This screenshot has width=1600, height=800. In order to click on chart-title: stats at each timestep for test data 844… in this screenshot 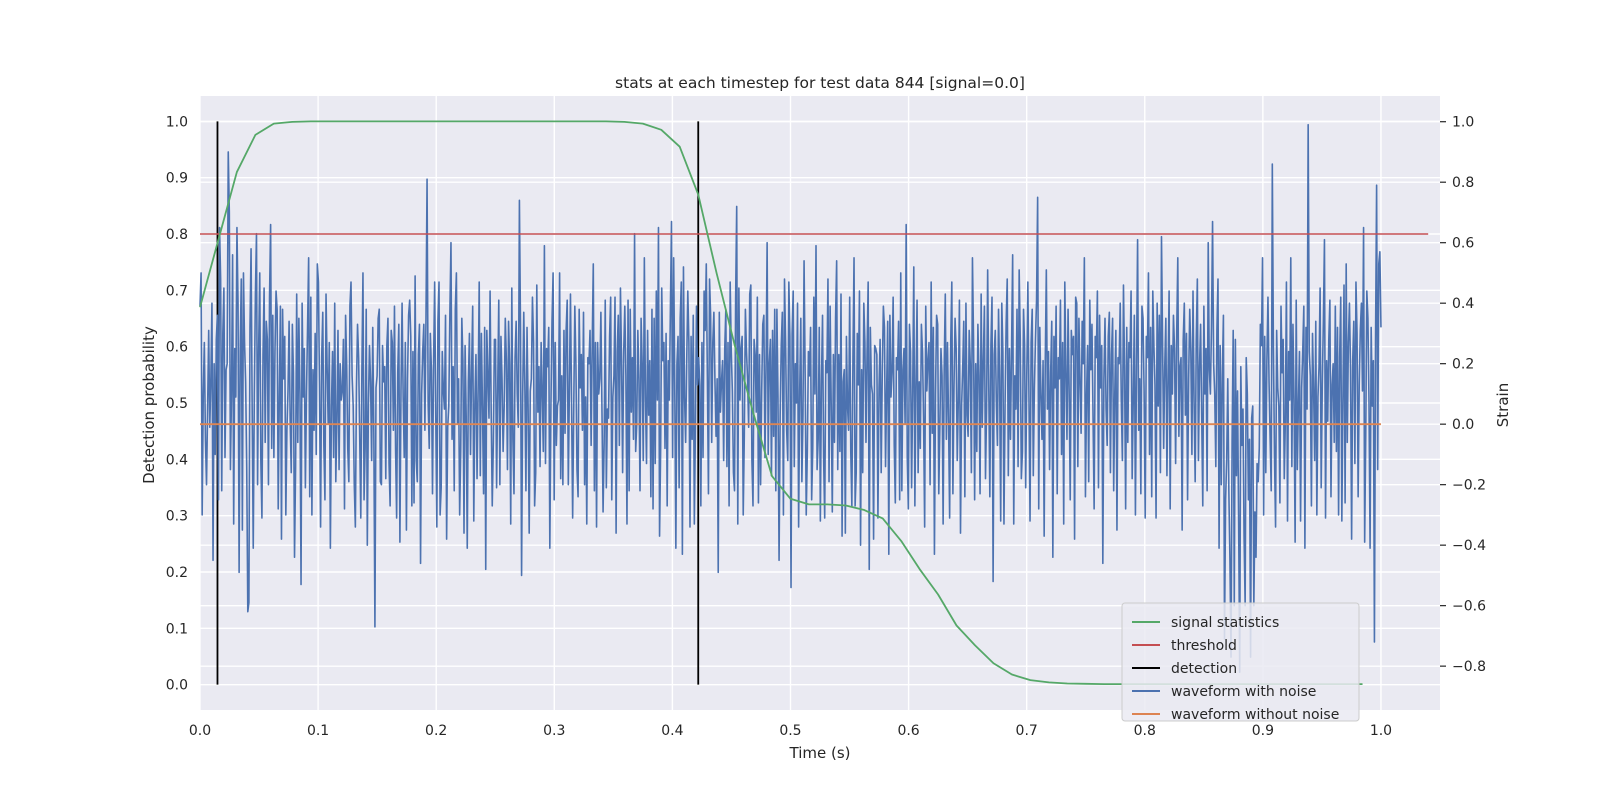, I will do `click(820, 83)`.